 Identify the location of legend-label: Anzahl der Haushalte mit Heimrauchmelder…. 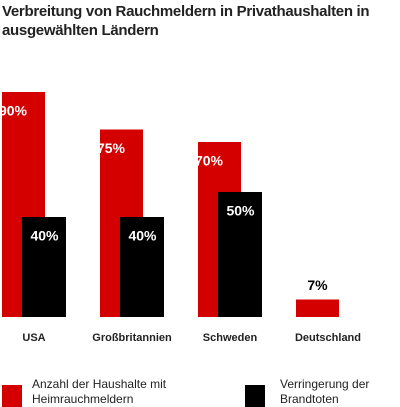
(99, 391).